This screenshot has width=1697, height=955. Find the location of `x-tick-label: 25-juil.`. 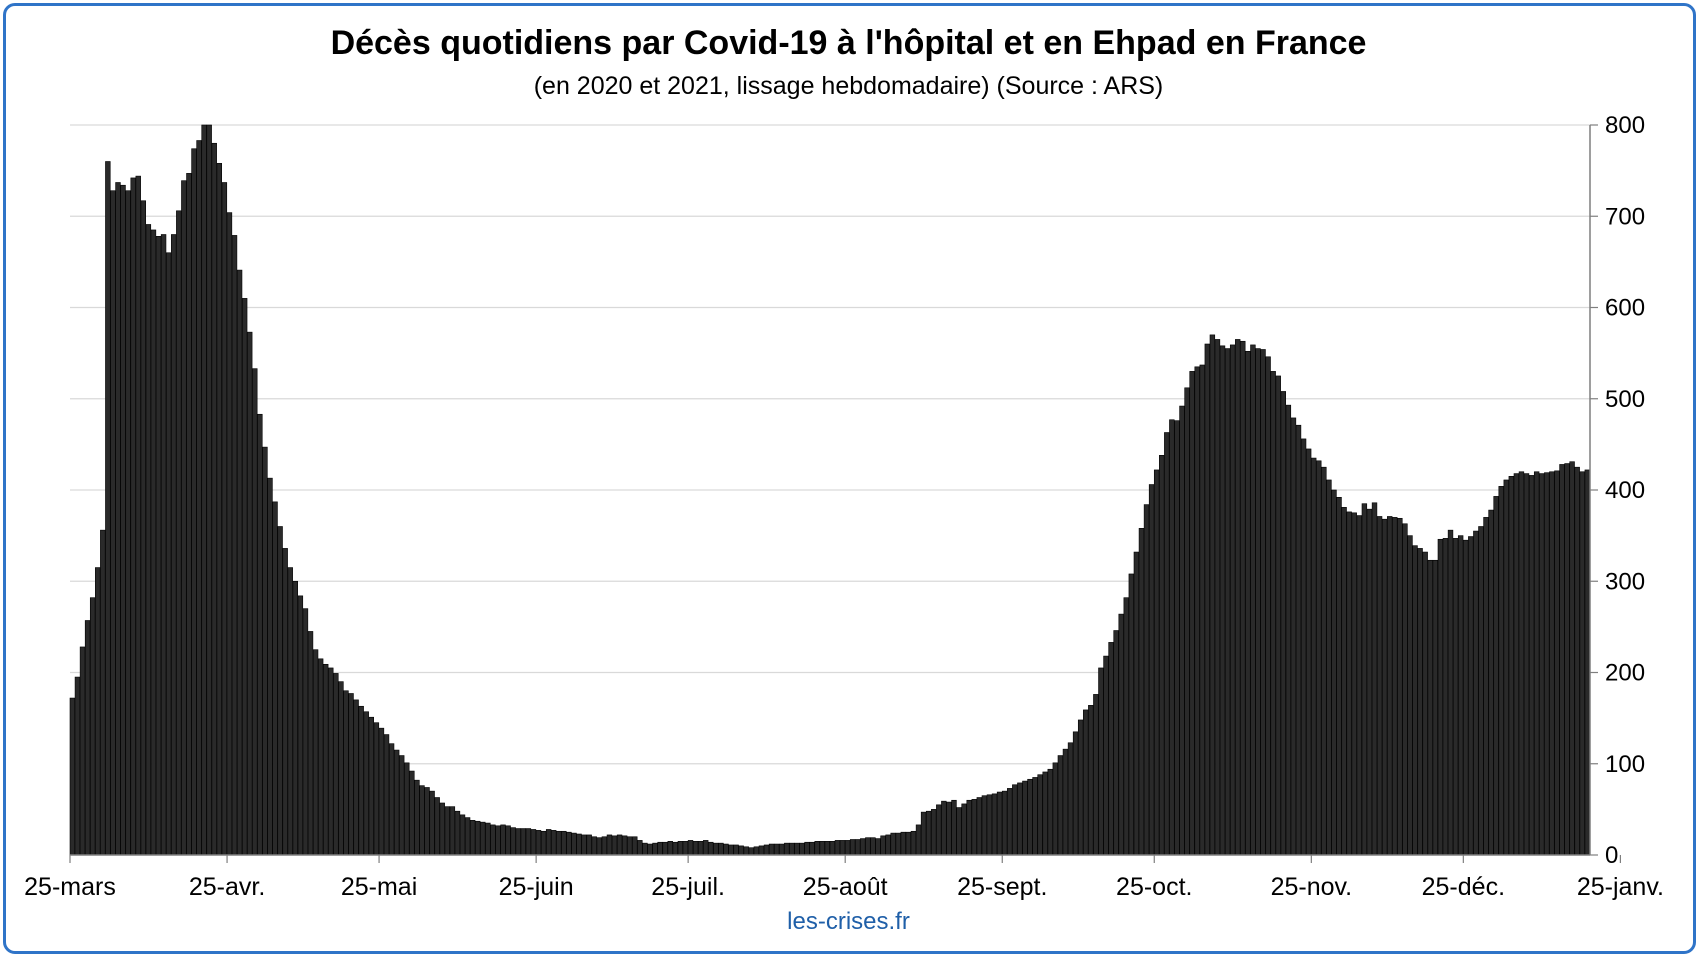

x-tick-label: 25-juil. is located at coordinates (688, 887).